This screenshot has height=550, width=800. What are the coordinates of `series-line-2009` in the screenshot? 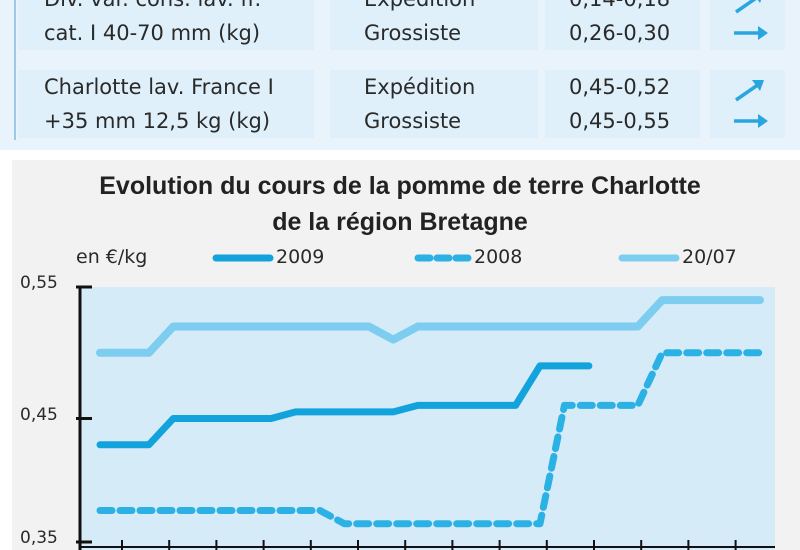 It's located at (344, 405).